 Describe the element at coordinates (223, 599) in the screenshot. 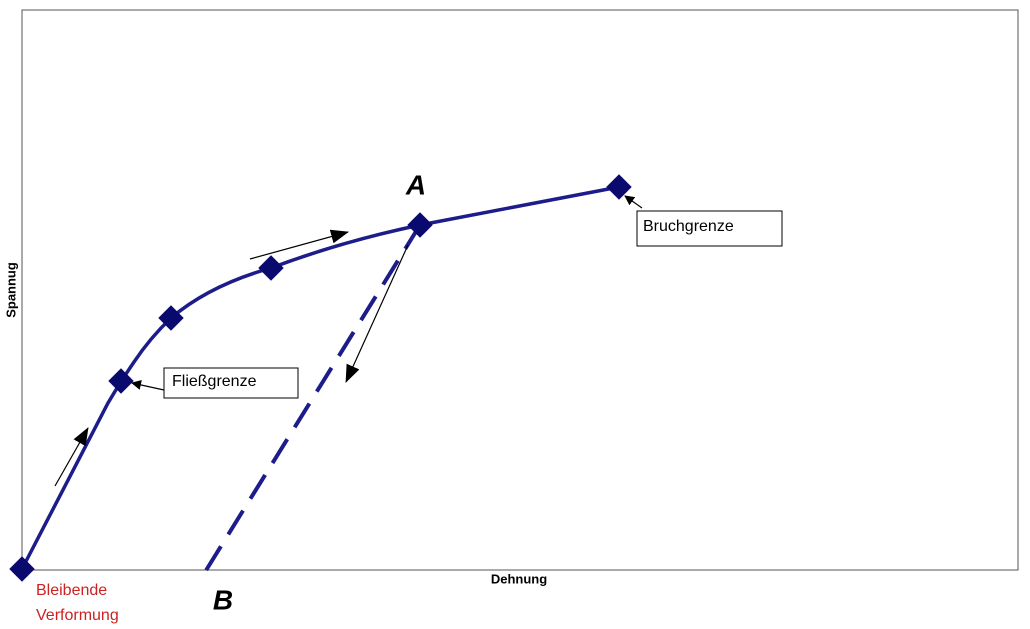

I see `point-label: B` at that location.